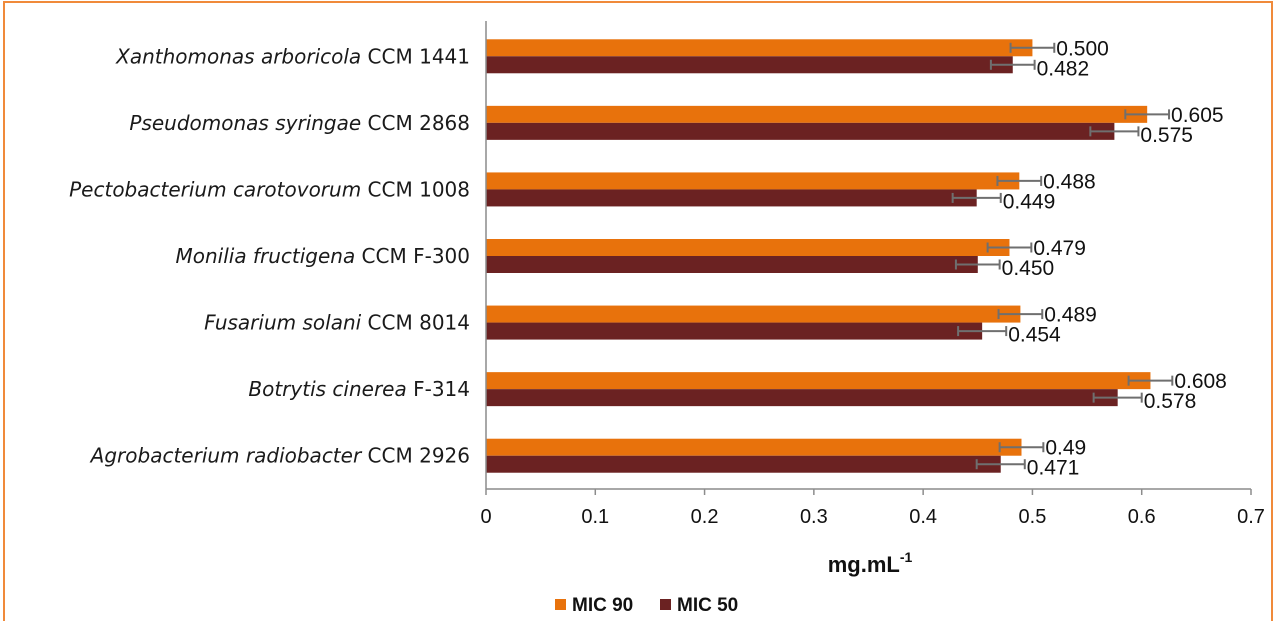 The image size is (1280, 626). I want to click on value-label-mic50-1: 0.575, so click(1166, 135).